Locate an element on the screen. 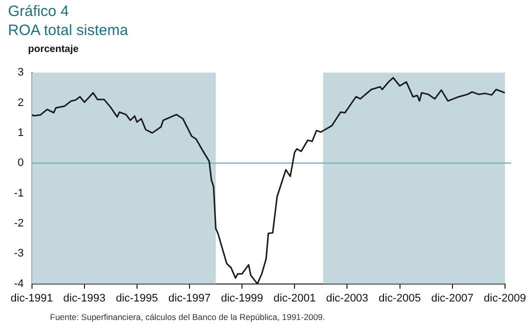 The image size is (529, 334). x-tick-label: dic-2007 is located at coordinates (452, 298).